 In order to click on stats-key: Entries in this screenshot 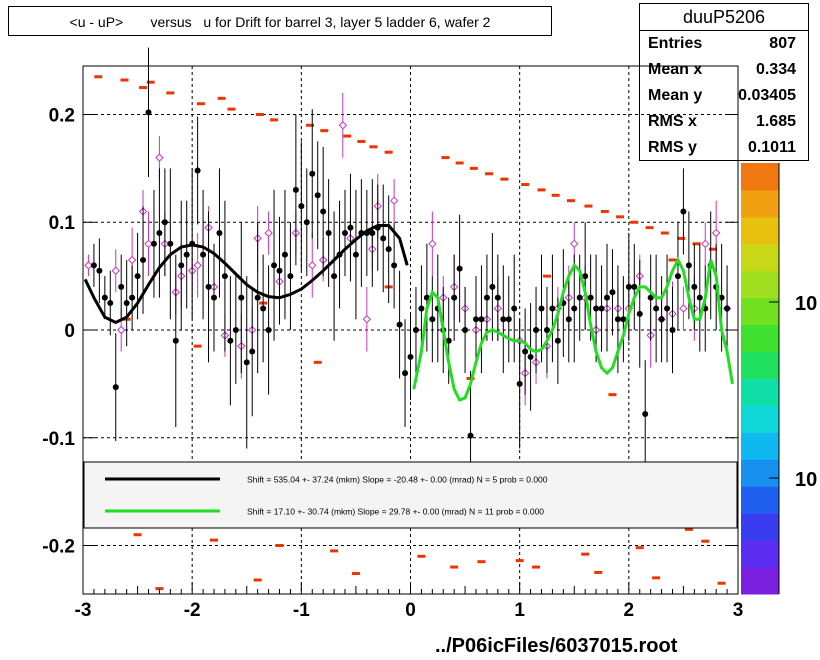, I will do `click(675, 43)`.